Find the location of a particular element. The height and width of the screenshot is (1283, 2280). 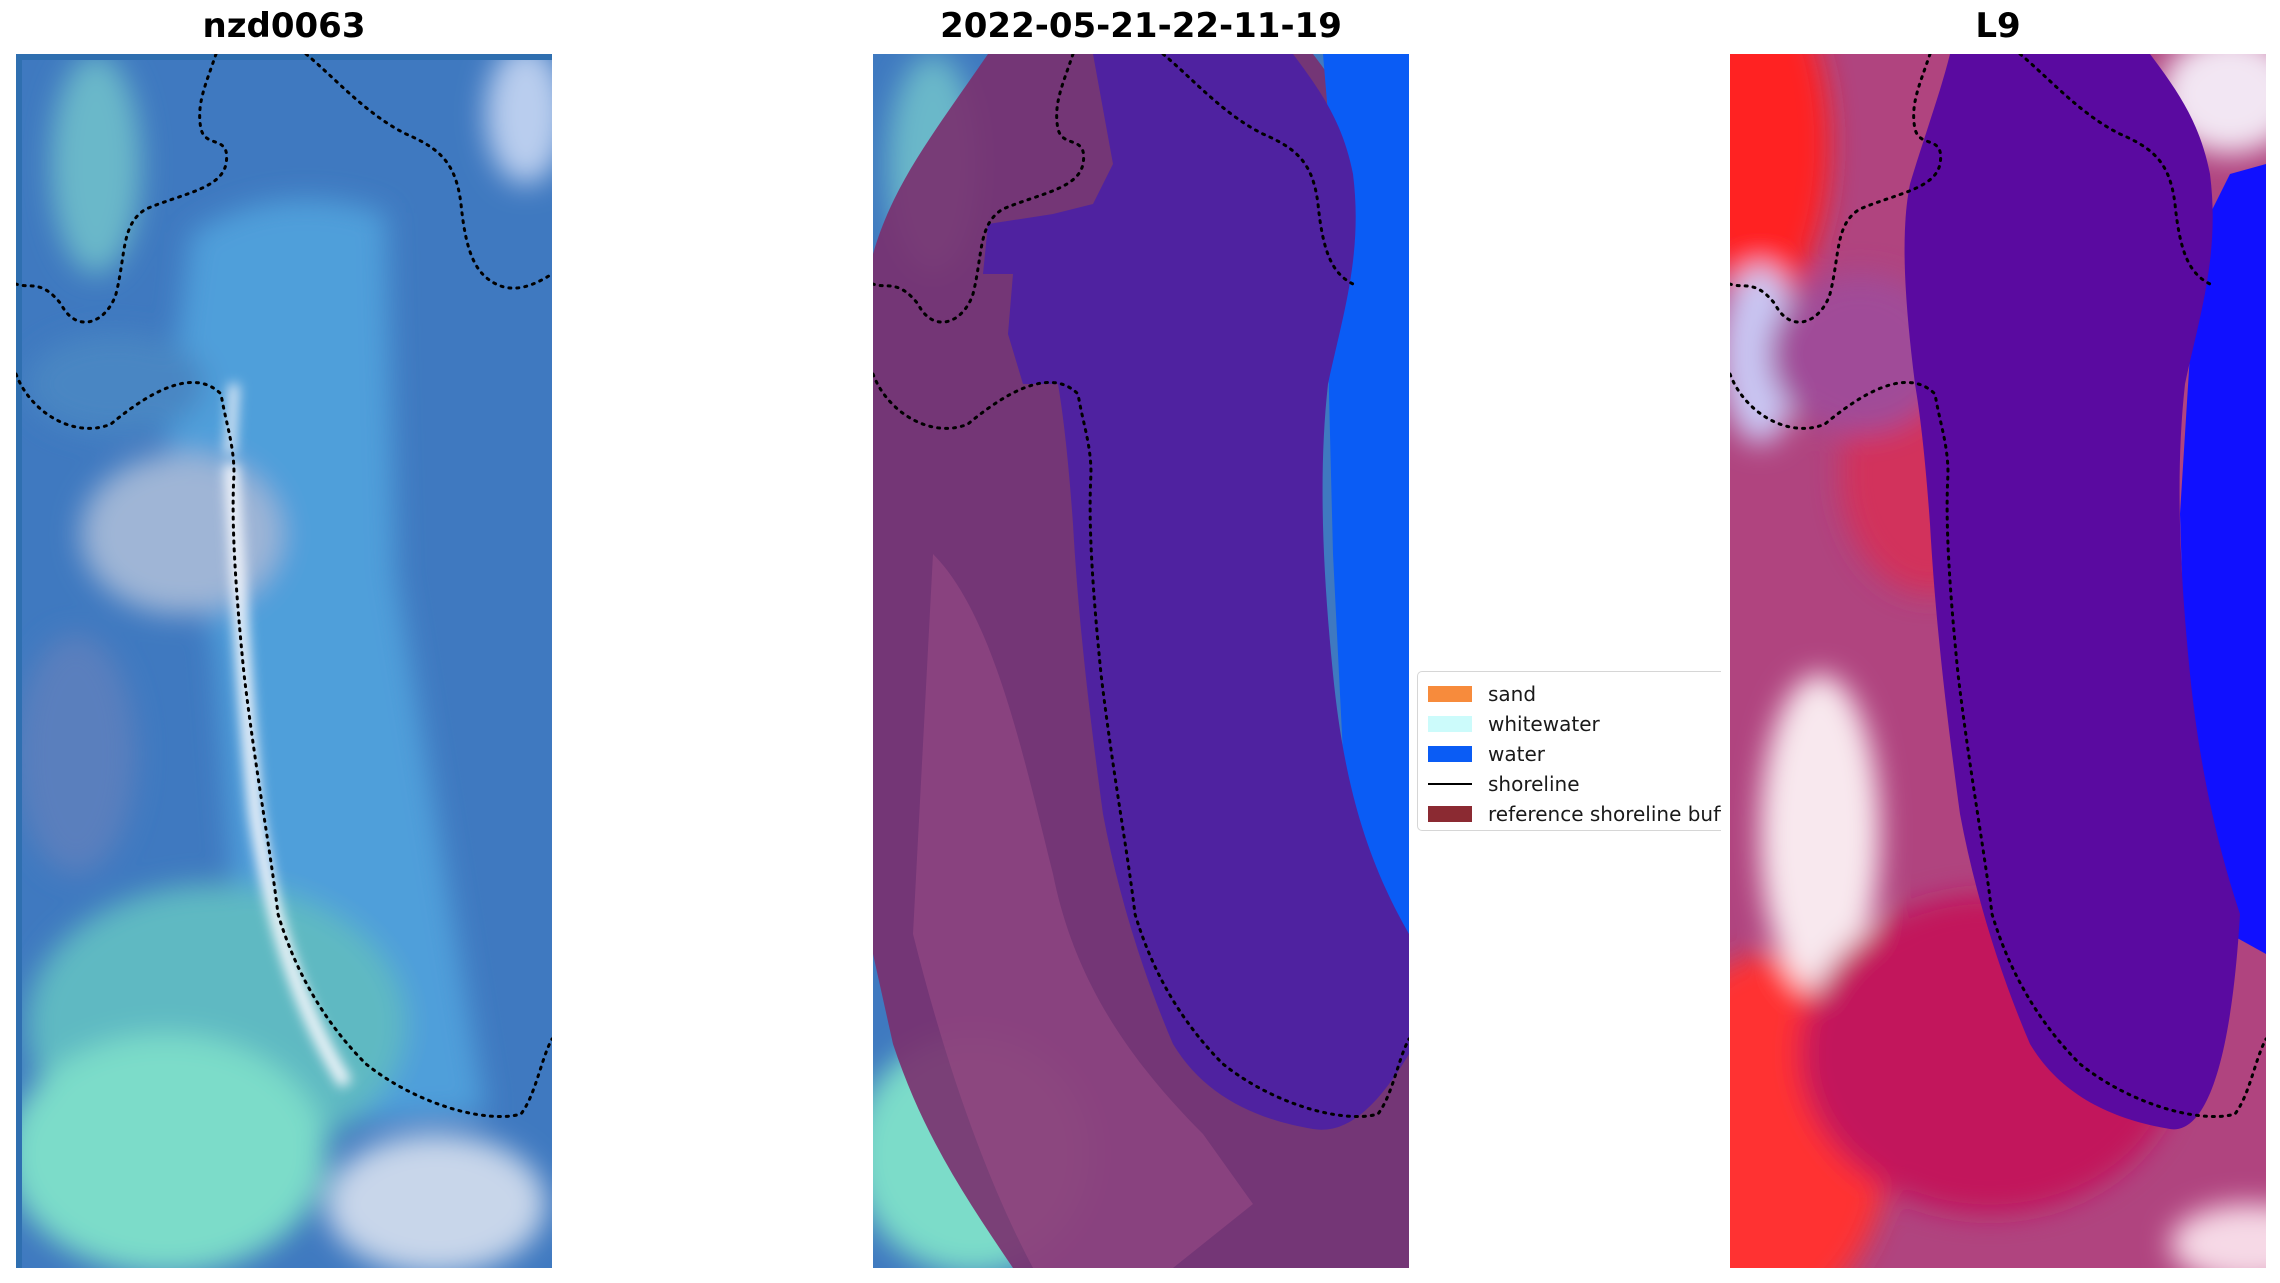

legend-item-shoreline: shoreline is located at coordinates (1504, 784).